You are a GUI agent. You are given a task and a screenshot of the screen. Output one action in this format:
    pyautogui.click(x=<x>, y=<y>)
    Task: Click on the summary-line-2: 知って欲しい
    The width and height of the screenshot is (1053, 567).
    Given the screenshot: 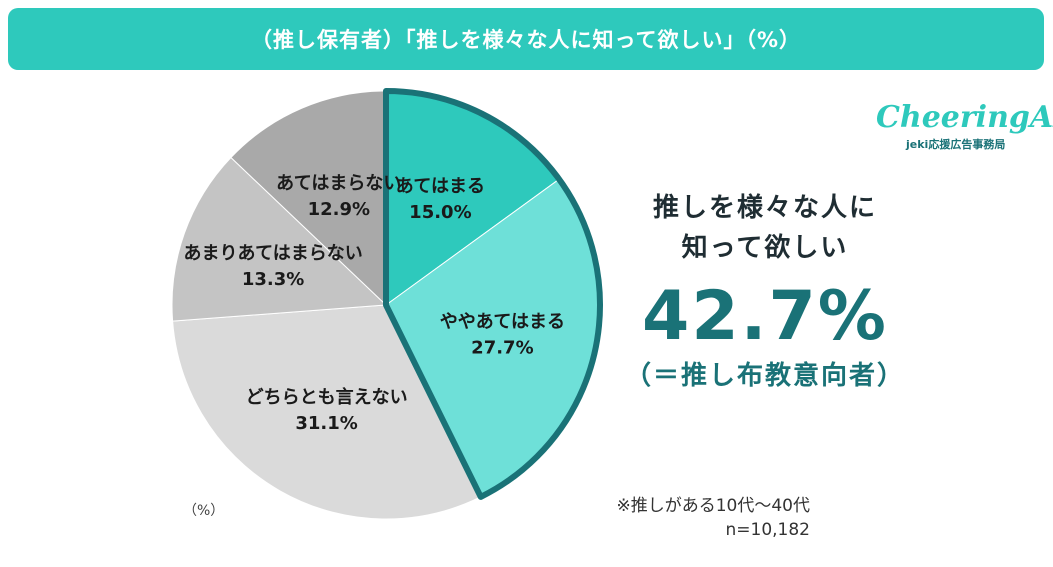 What is the action you would take?
    pyautogui.click(x=765, y=248)
    